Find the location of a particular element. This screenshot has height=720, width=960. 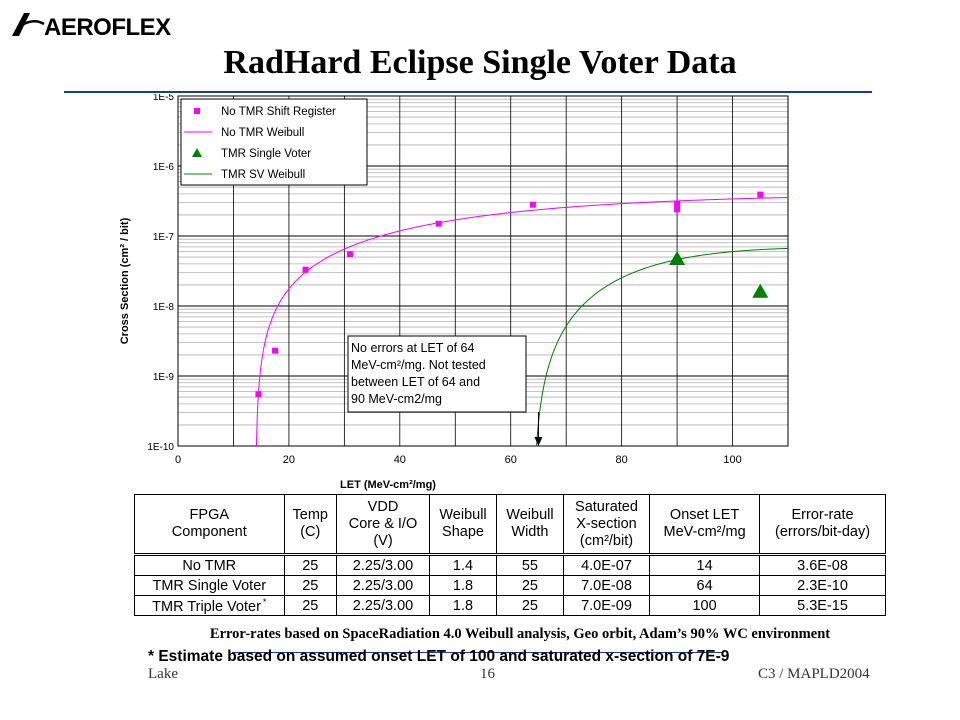

y-tick-label: 1E-10 is located at coordinates (160, 447).